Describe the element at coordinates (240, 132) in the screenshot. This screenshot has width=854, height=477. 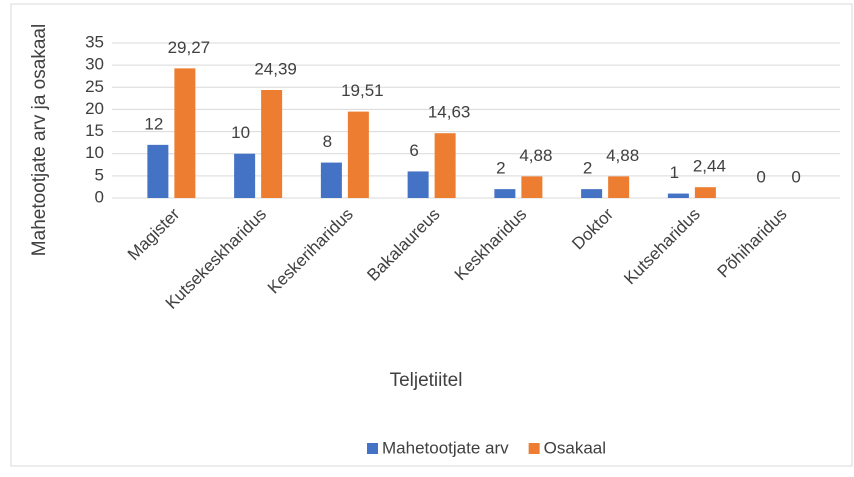
I see `data-label: 10` at that location.